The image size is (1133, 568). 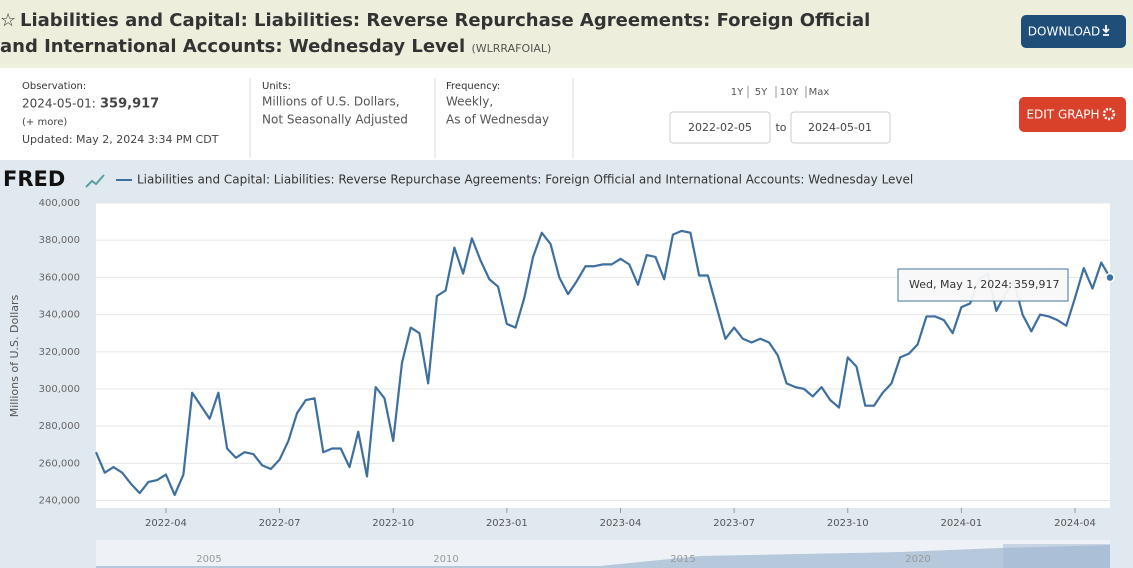 What do you see at coordinates (1056, 556) in the screenshot?
I see `navigator-selection` at bounding box center [1056, 556].